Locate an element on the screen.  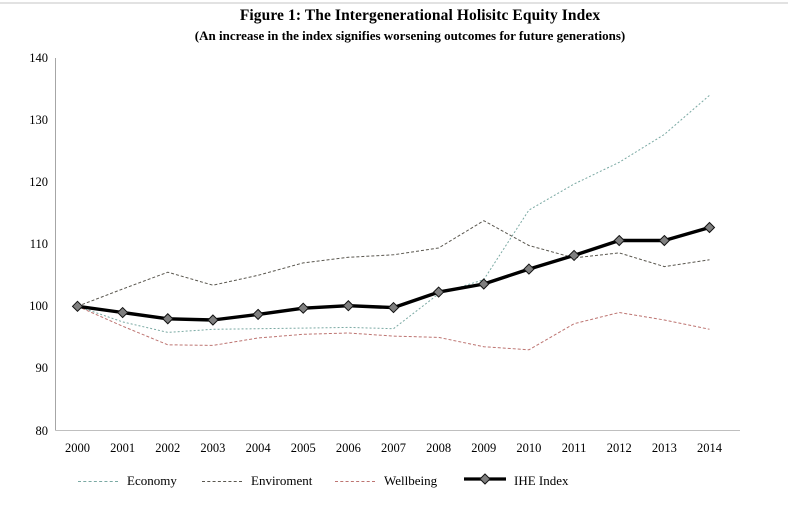
legend-item-economy: Economy is located at coordinates (127, 481).